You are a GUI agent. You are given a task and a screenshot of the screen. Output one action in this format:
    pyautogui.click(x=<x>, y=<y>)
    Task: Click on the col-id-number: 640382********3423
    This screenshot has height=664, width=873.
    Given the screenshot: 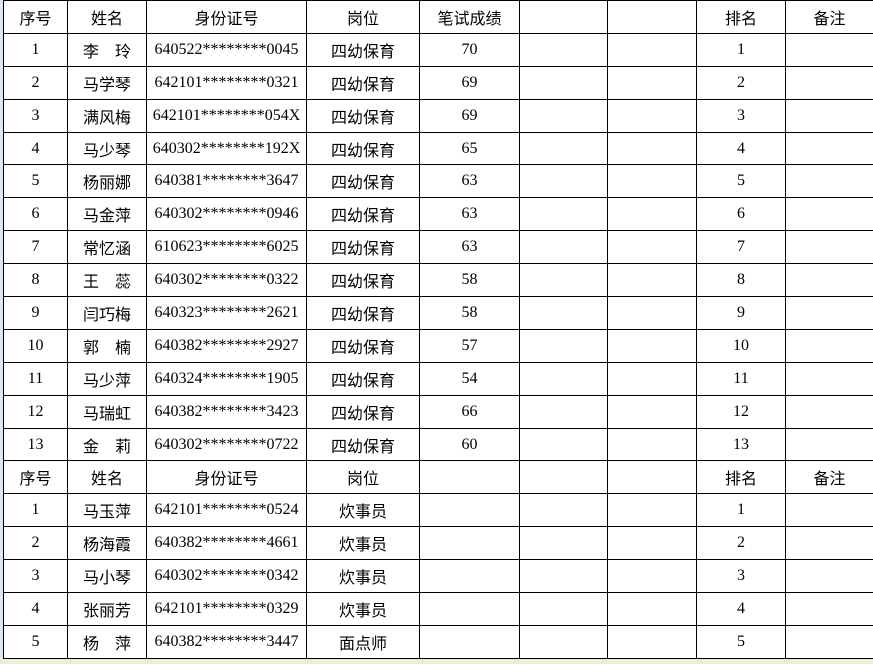 What is the action you would take?
    pyautogui.click(x=226, y=411)
    